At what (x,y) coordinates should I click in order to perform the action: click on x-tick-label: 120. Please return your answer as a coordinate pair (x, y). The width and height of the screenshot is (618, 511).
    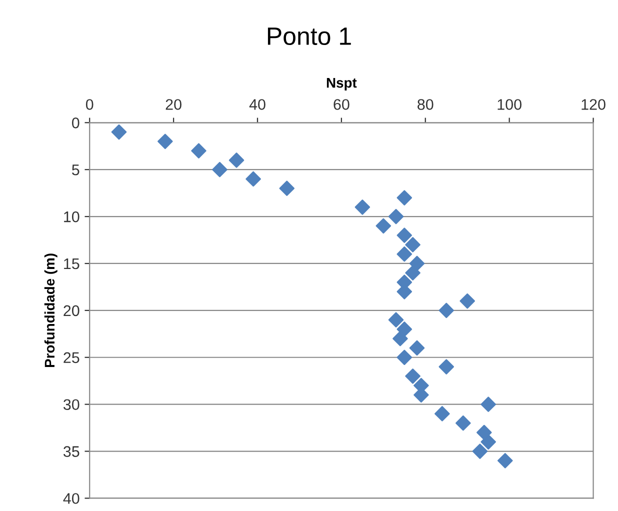
    Looking at the image, I should click on (594, 104).